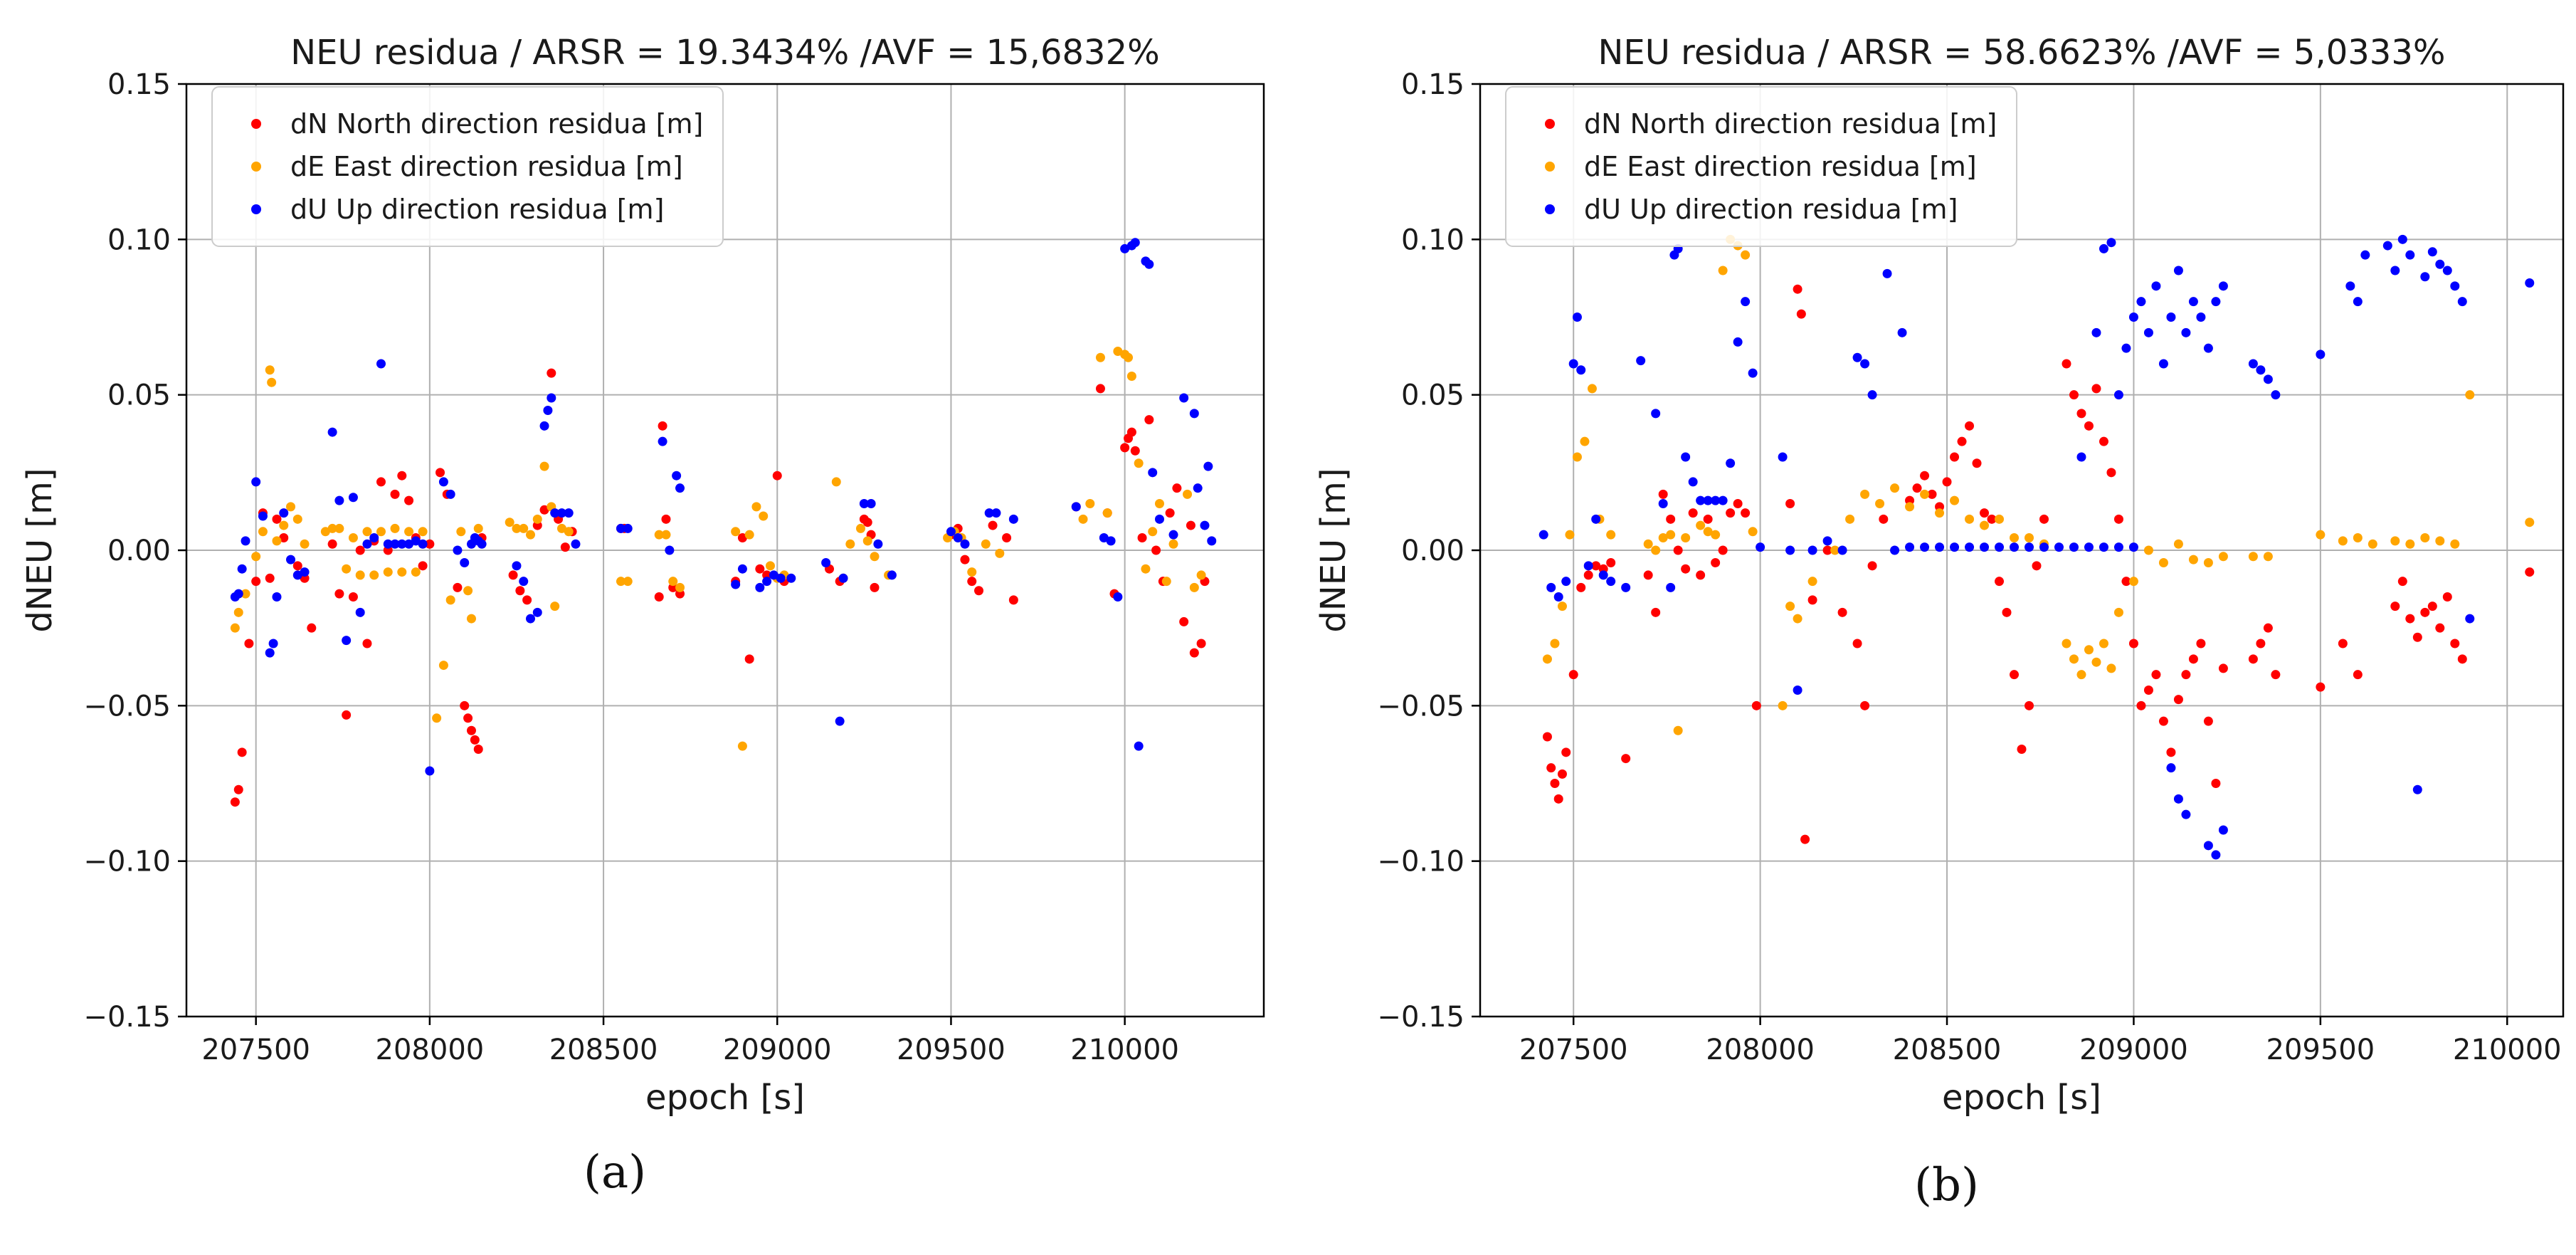 The height and width of the screenshot is (1255, 2576). I want to click on panel-label-b: (b), so click(1946, 1185).